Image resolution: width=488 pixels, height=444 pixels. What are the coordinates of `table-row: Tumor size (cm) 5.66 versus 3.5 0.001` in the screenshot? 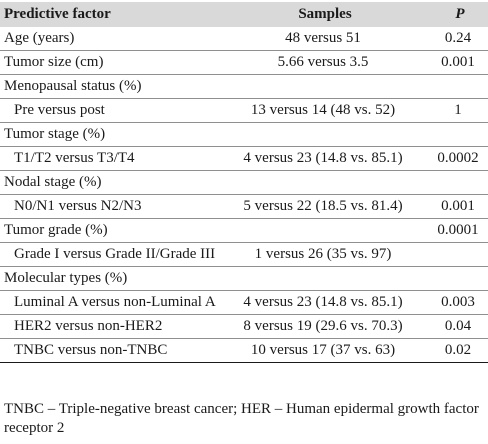 It's located at (244, 62).